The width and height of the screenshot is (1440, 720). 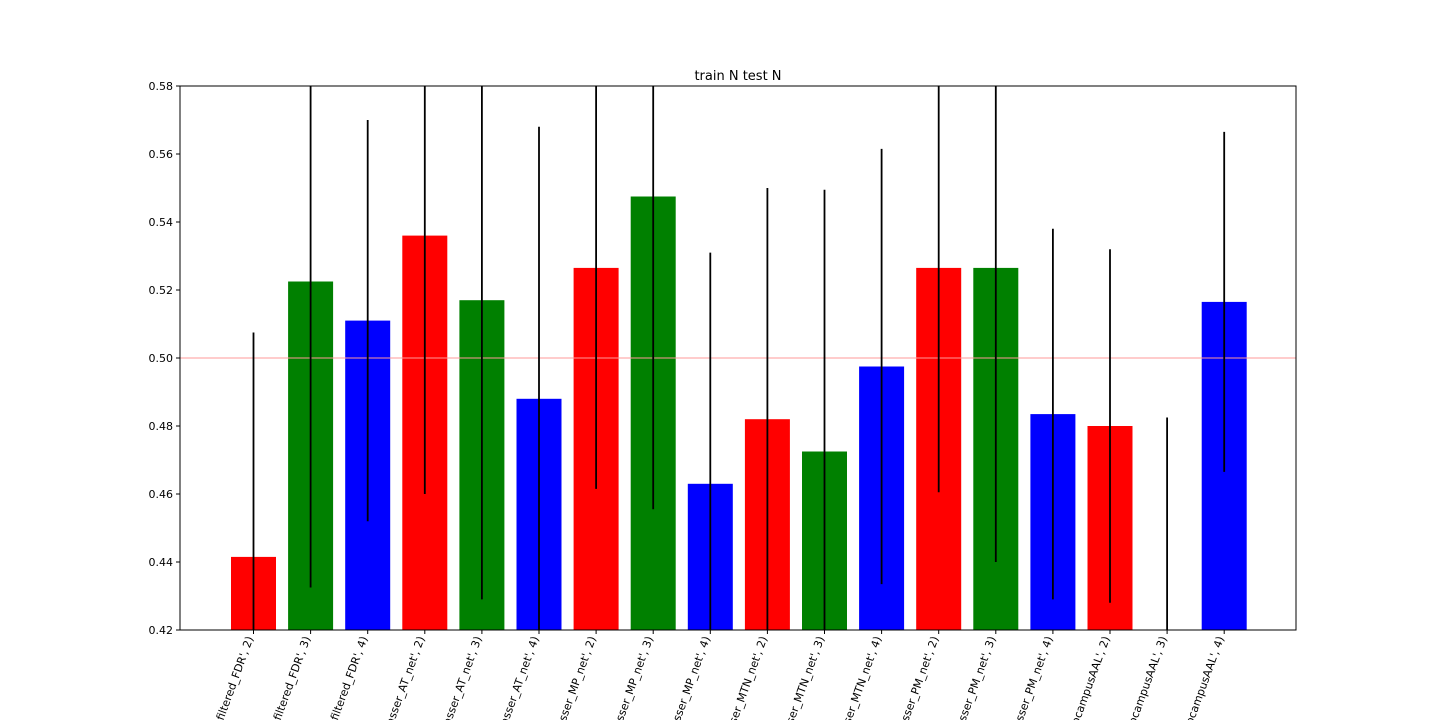 What do you see at coordinates (576, 677) in the screenshot?
I see `x-tick-label: asser_MP_net', 2)` at bounding box center [576, 677].